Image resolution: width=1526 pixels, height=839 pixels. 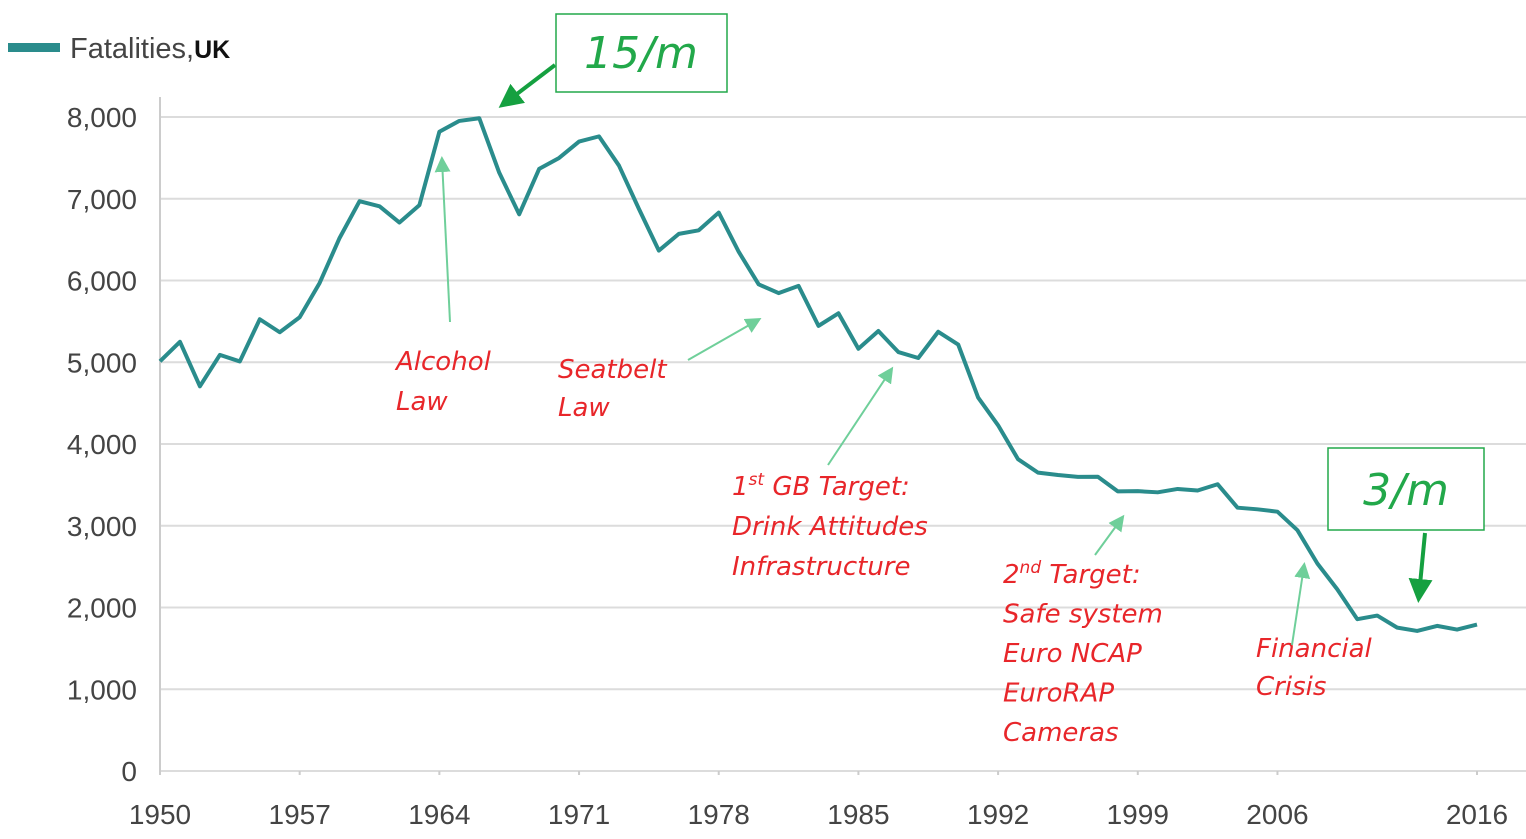 I want to click on y-tick-label: 0, so click(x=129, y=771).